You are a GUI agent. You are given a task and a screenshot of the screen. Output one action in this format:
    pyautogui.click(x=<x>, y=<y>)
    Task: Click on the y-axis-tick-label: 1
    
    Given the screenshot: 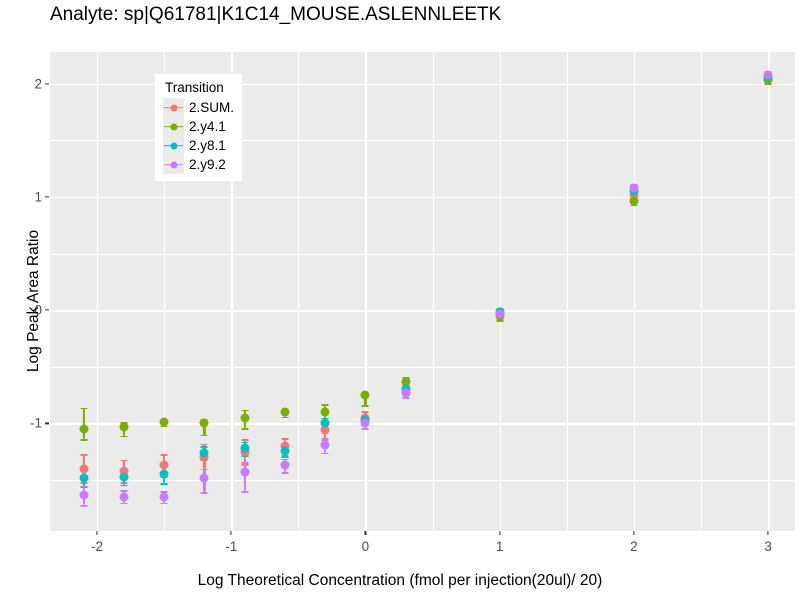 What is the action you would take?
    pyautogui.click(x=38, y=197)
    